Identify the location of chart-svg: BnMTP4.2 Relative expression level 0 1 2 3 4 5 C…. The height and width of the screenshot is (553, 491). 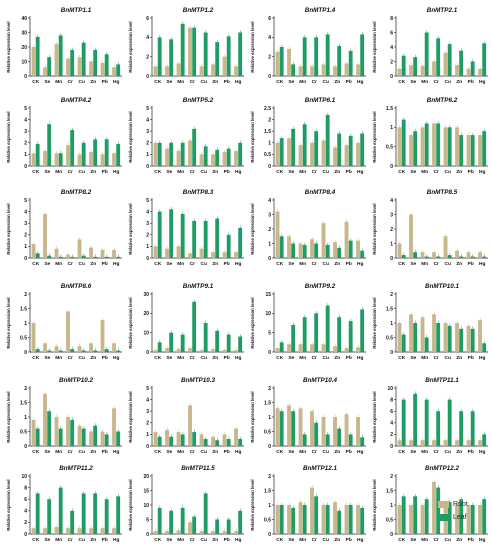
(64, 136).